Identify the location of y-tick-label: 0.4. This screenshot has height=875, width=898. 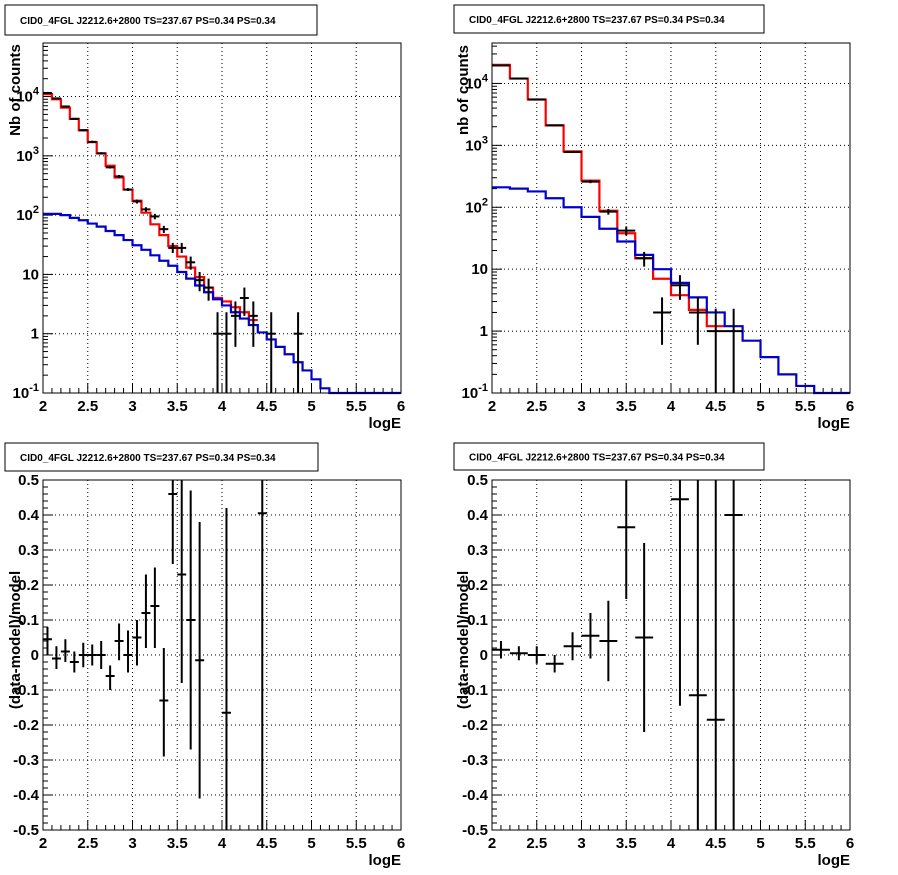
(478, 515).